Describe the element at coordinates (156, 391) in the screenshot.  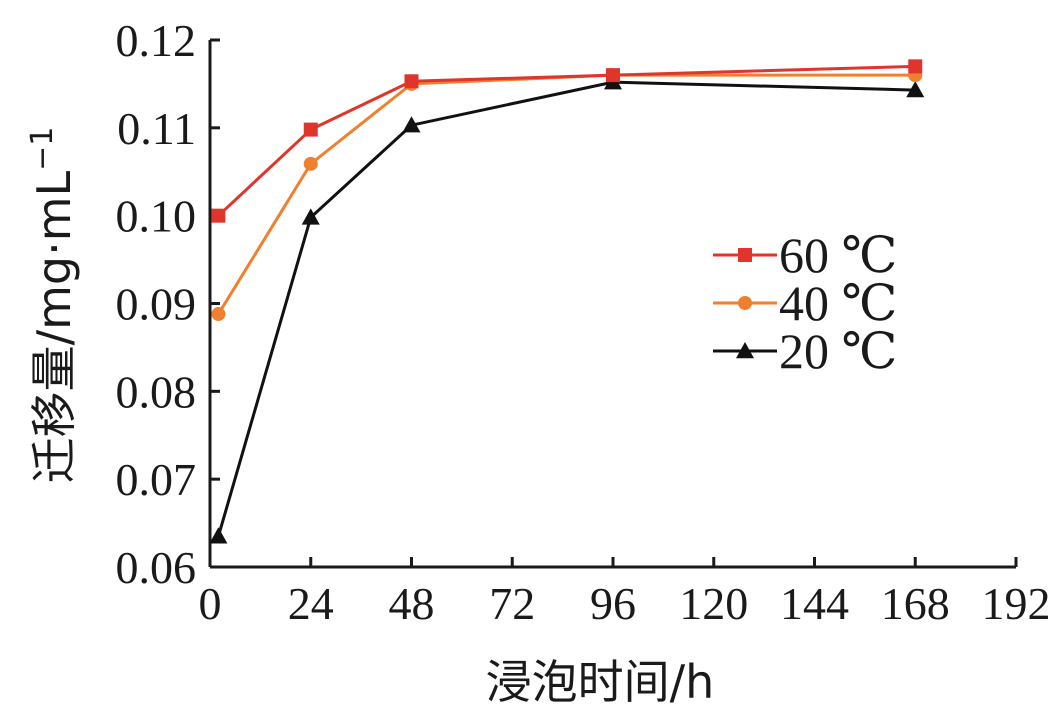
I see `y-tick-label: 0.08` at that location.